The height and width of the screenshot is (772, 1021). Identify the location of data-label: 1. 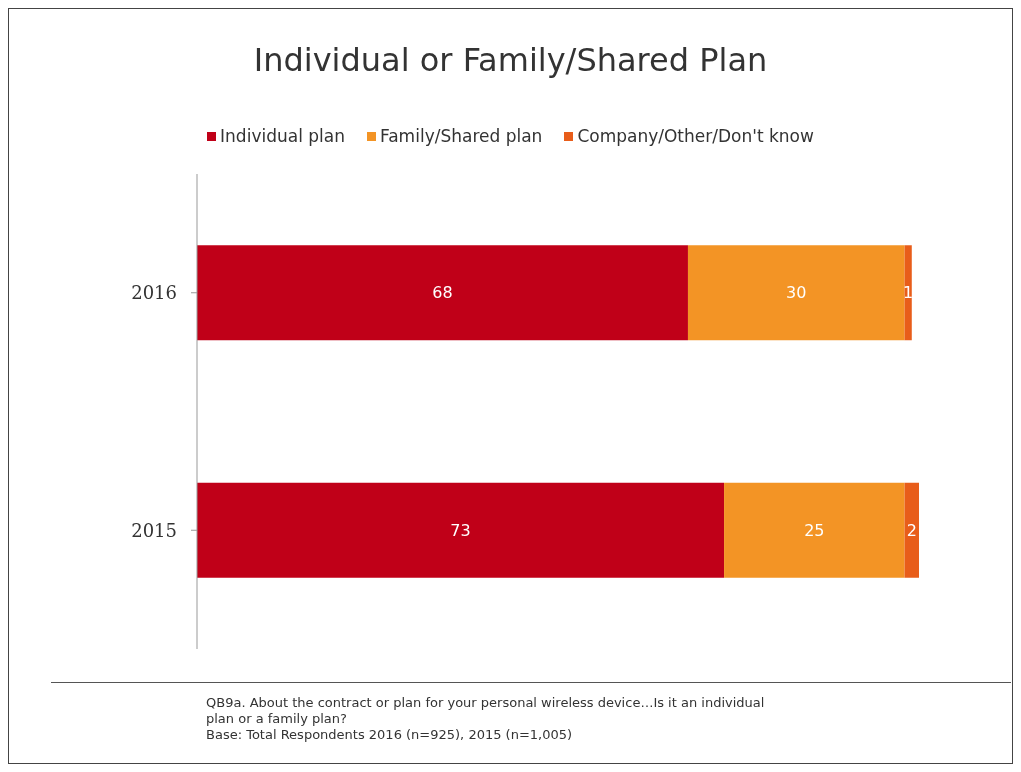
(908, 293).